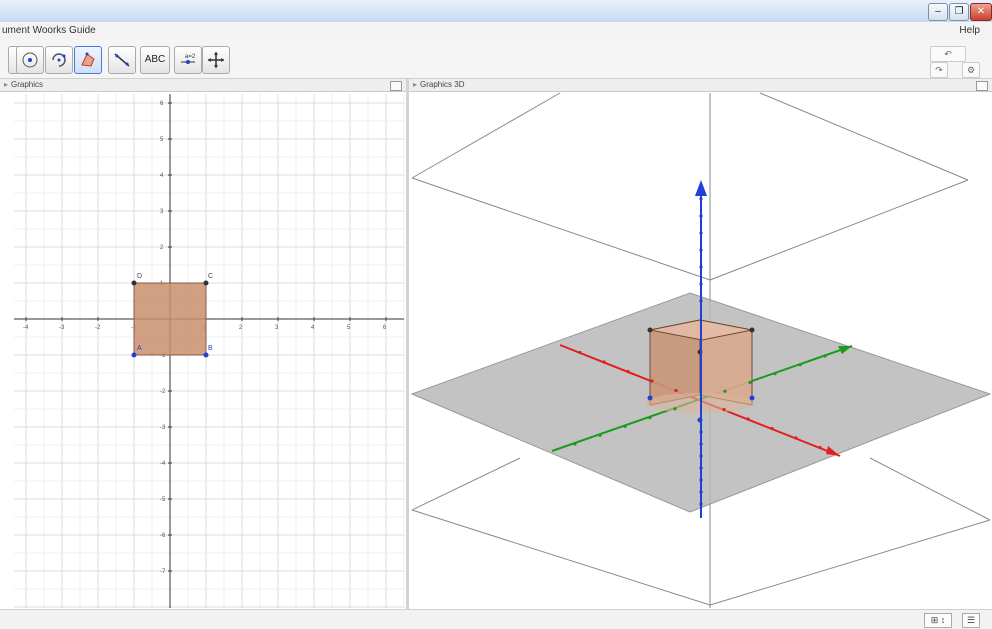  What do you see at coordinates (313, 328) in the screenshot?
I see `x-tick-label: 4` at bounding box center [313, 328].